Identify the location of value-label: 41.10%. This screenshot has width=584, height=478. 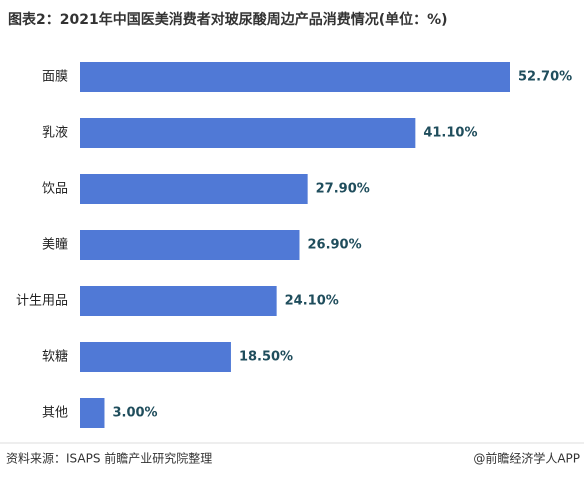
(450, 133).